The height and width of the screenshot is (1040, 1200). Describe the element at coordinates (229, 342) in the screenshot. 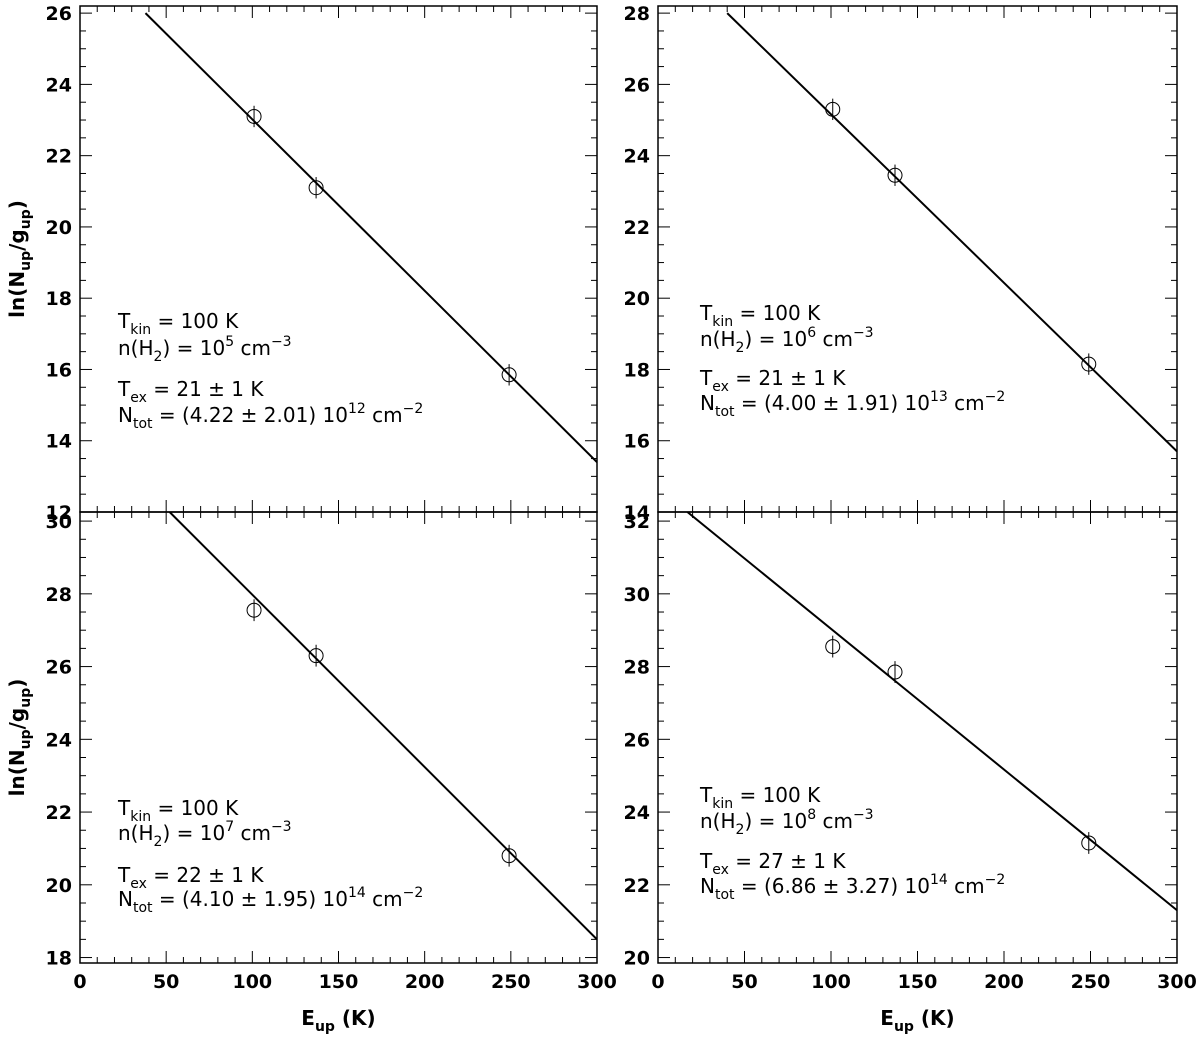

I see `supscript: 5` at that location.